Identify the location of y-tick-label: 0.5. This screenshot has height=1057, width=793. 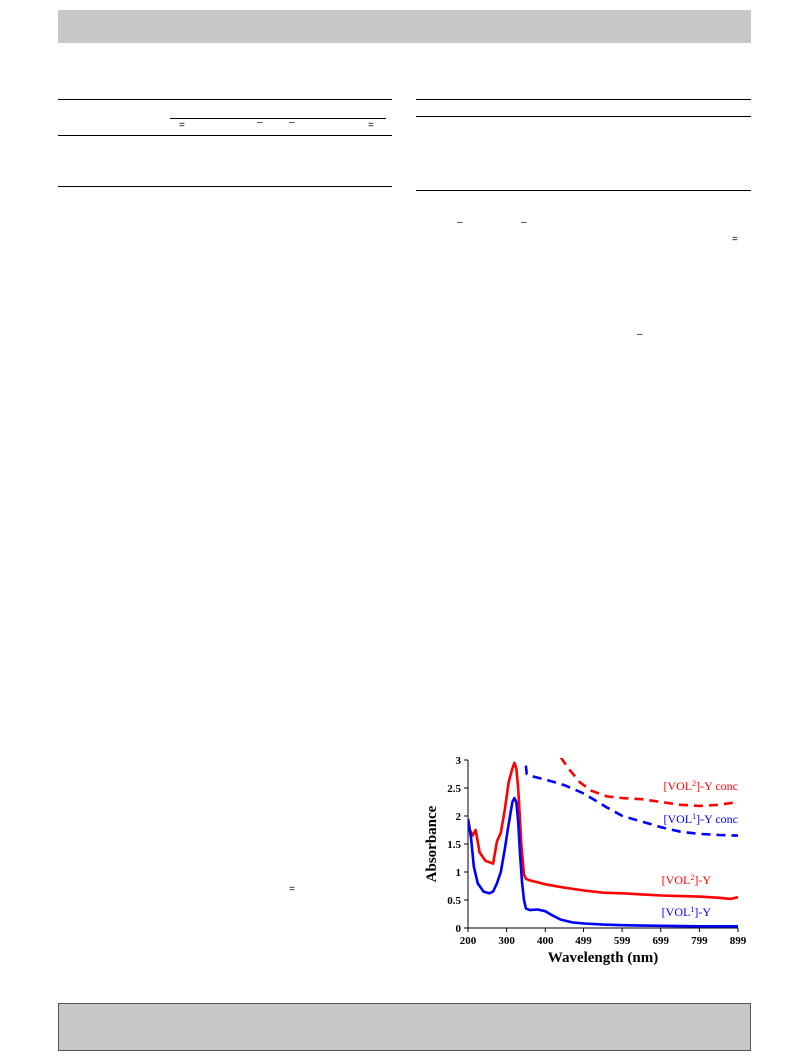
(454, 901).